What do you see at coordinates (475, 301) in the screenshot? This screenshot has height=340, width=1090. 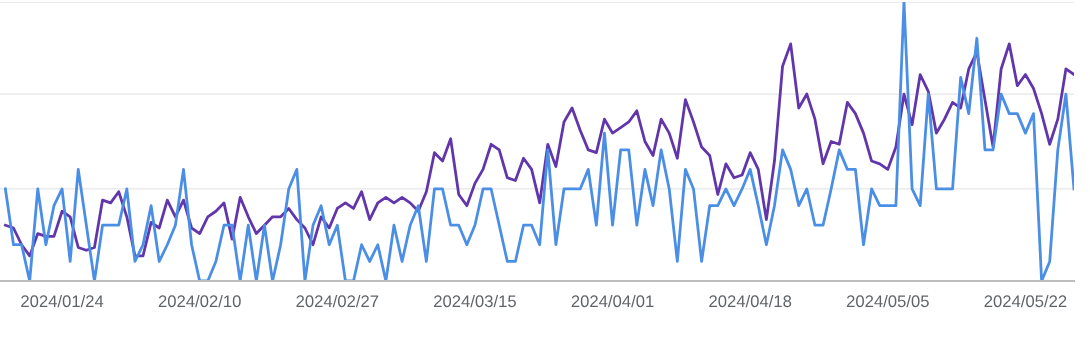 I see `x-tick-label: 2024/03/15` at bounding box center [475, 301].